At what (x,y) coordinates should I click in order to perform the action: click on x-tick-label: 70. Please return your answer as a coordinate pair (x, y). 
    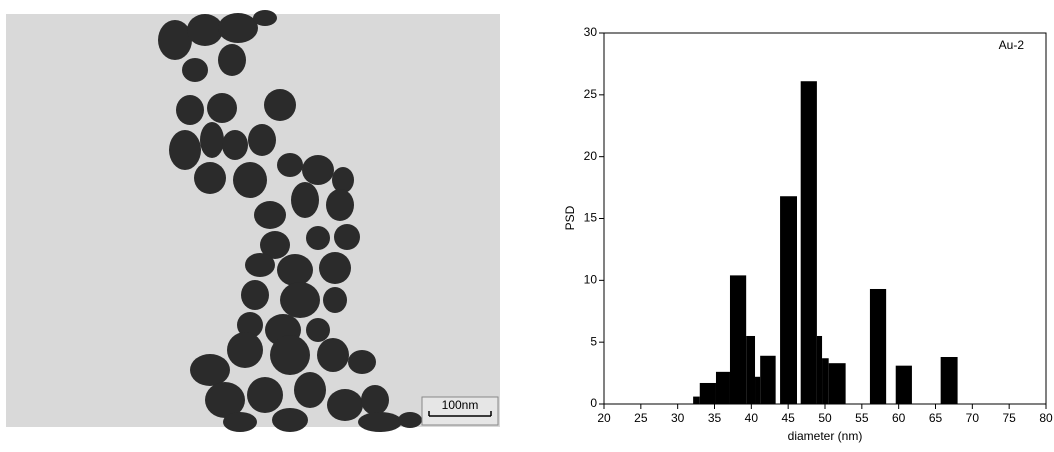
    Looking at the image, I should click on (973, 418).